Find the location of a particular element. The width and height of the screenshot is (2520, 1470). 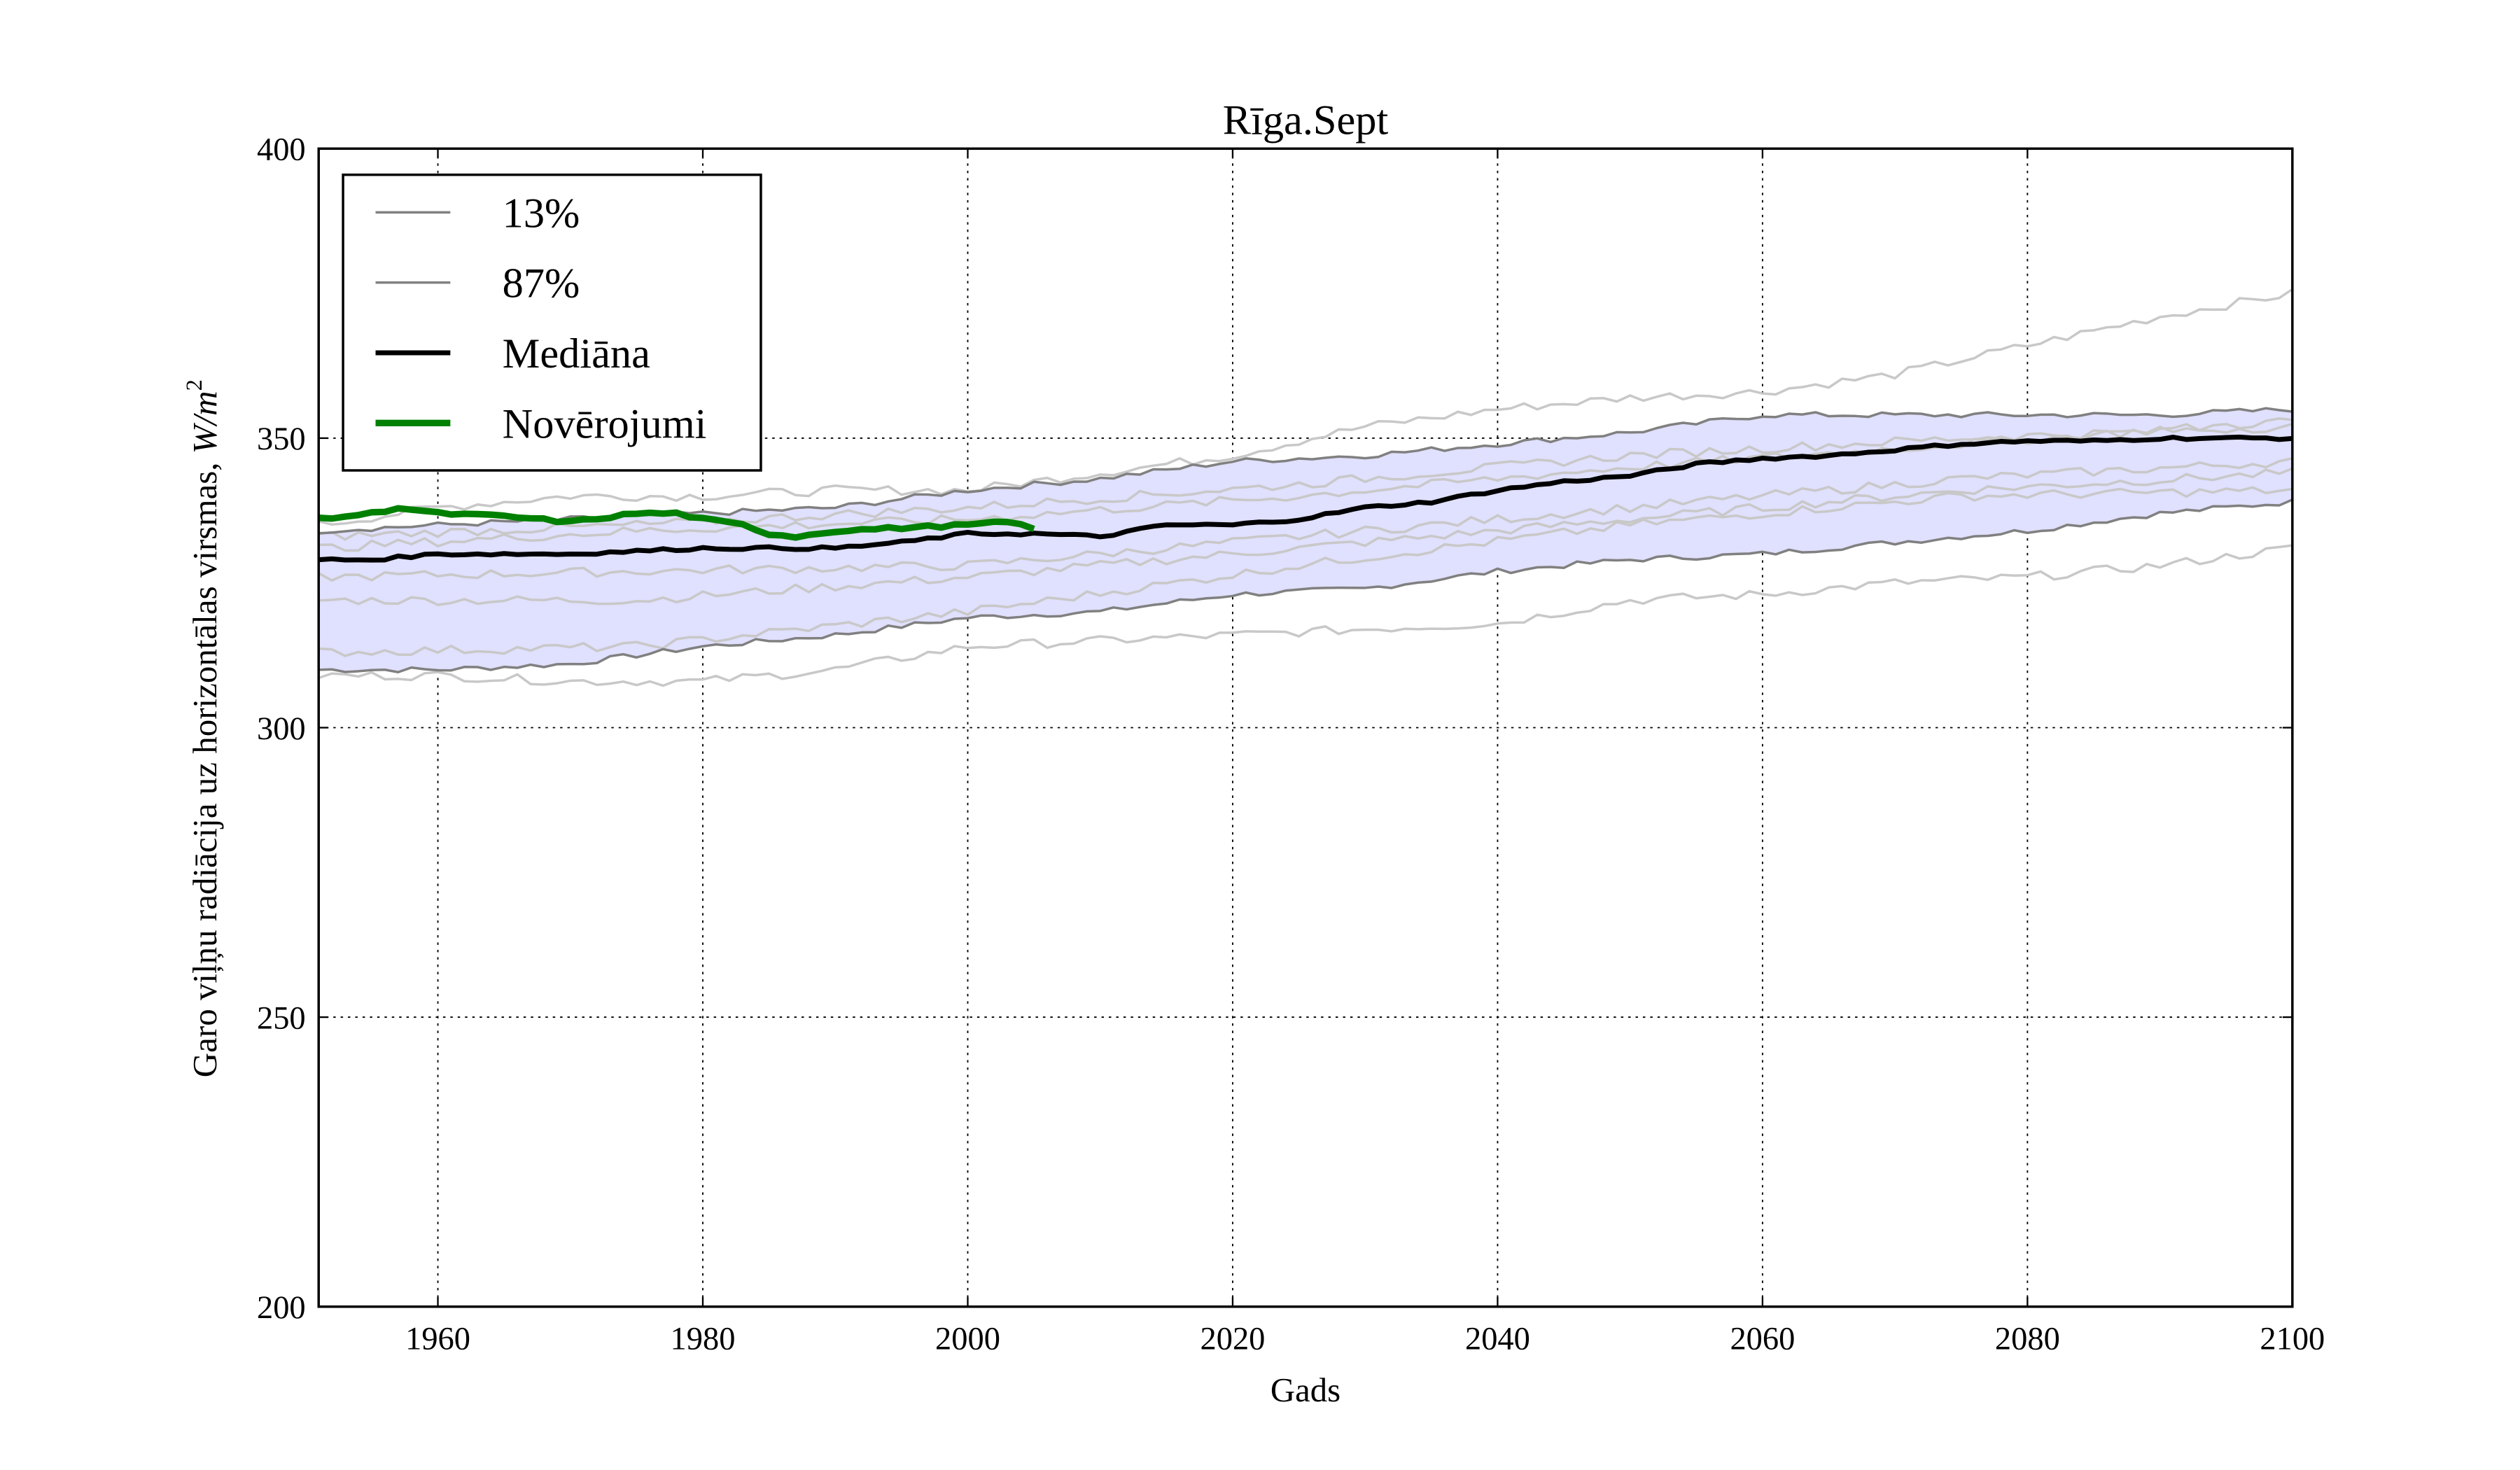

percentile-band is located at coordinates (1305, 540).